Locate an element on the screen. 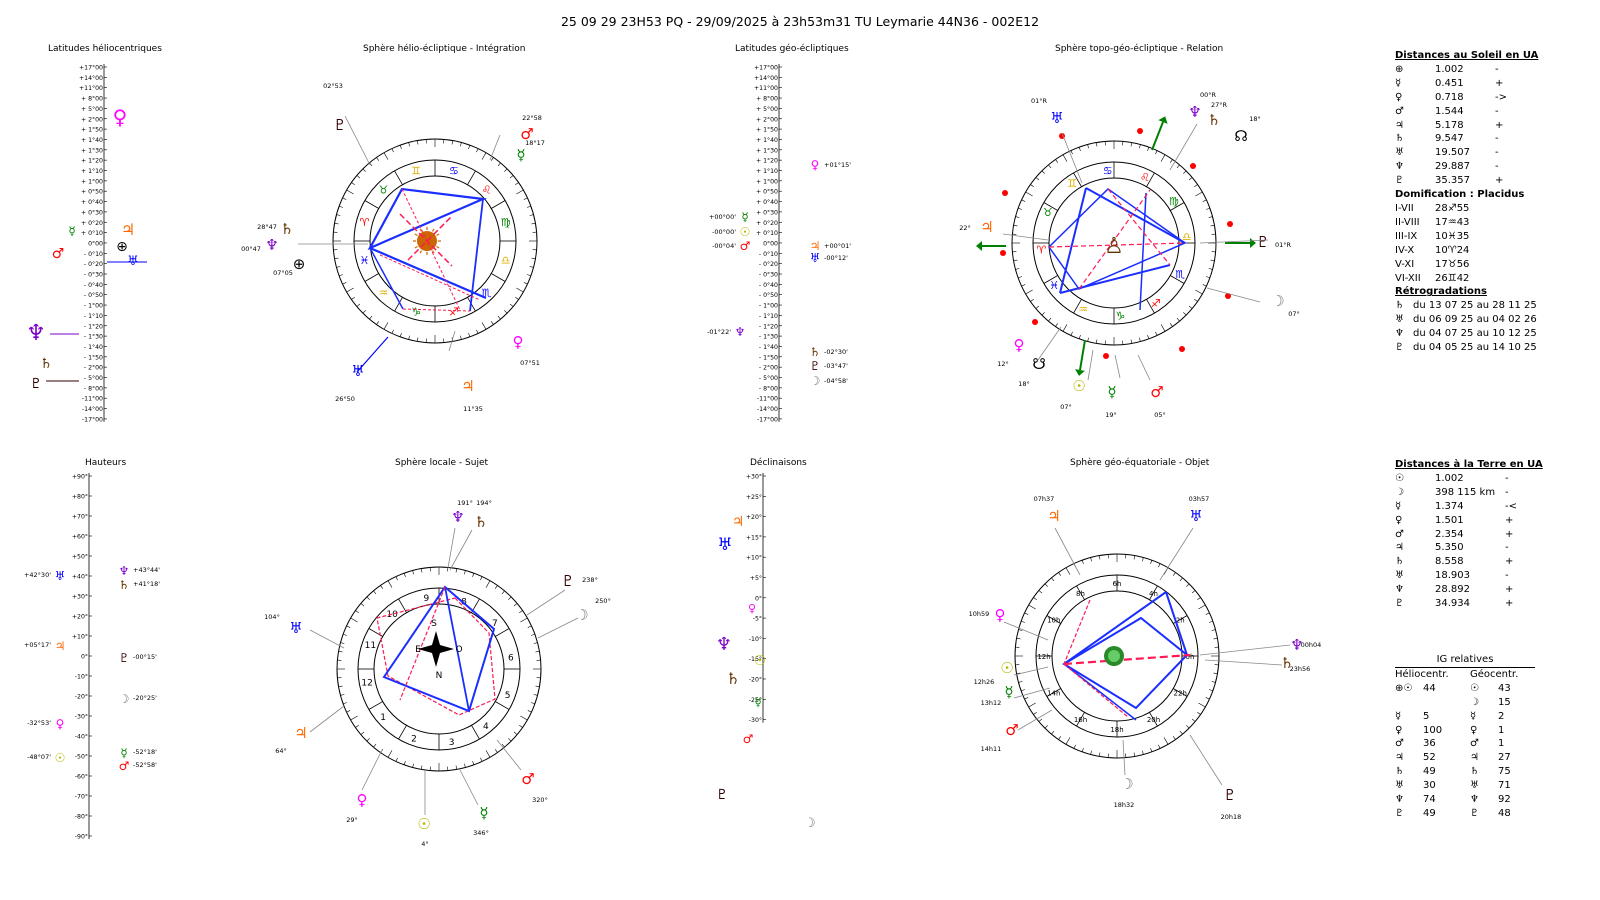 This screenshot has height=900, width=1600. house-cusp: 17♒43 is located at coordinates (1452, 222).